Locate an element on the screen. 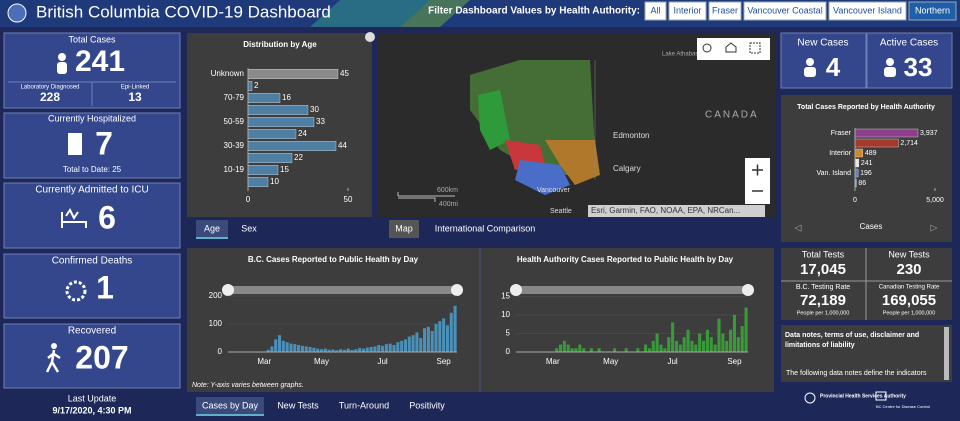 The height and width of the screenshot is (421, 960). x-tick-label: 50 is located at coordinates (348, 199).